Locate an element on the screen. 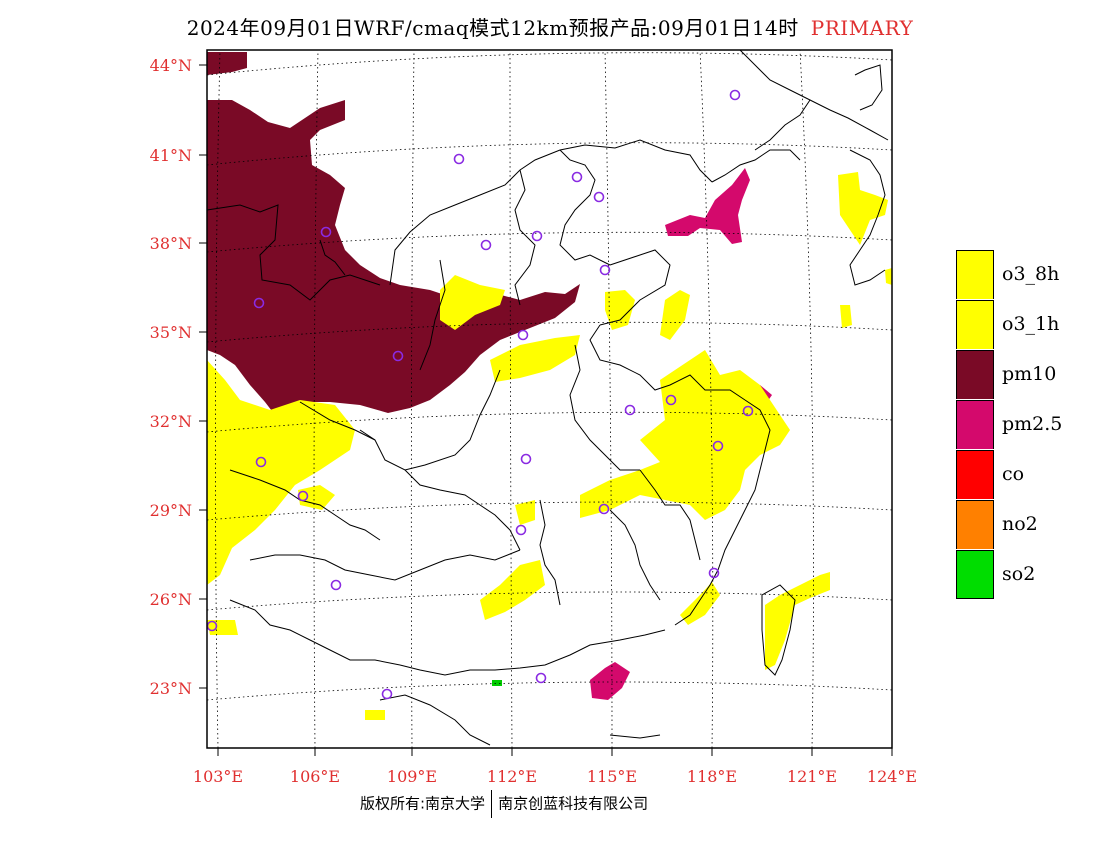  legend-item: so2 is located at coordinates (1009, 574).